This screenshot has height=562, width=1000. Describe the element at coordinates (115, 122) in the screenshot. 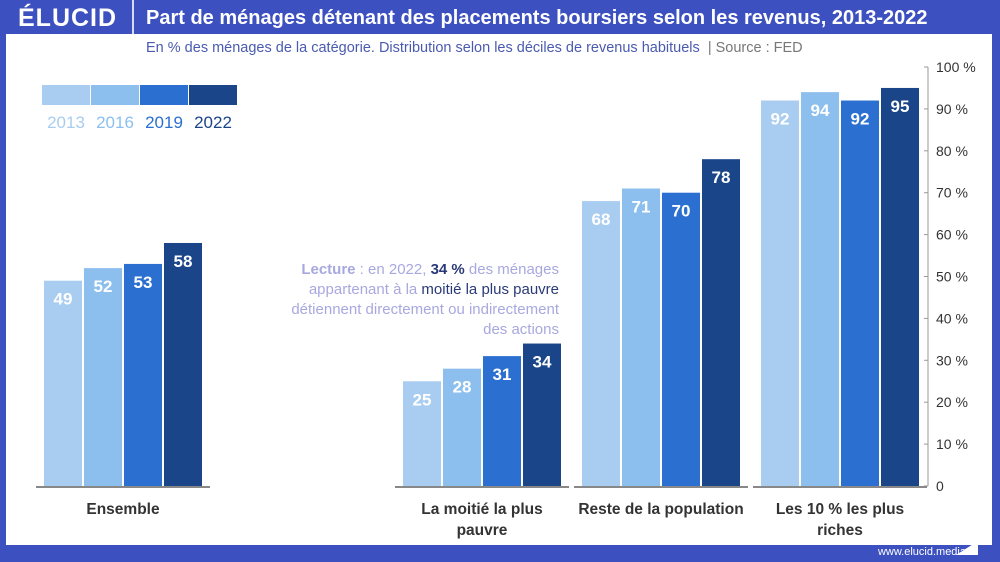

I see `legend-label: 2016` at that location.